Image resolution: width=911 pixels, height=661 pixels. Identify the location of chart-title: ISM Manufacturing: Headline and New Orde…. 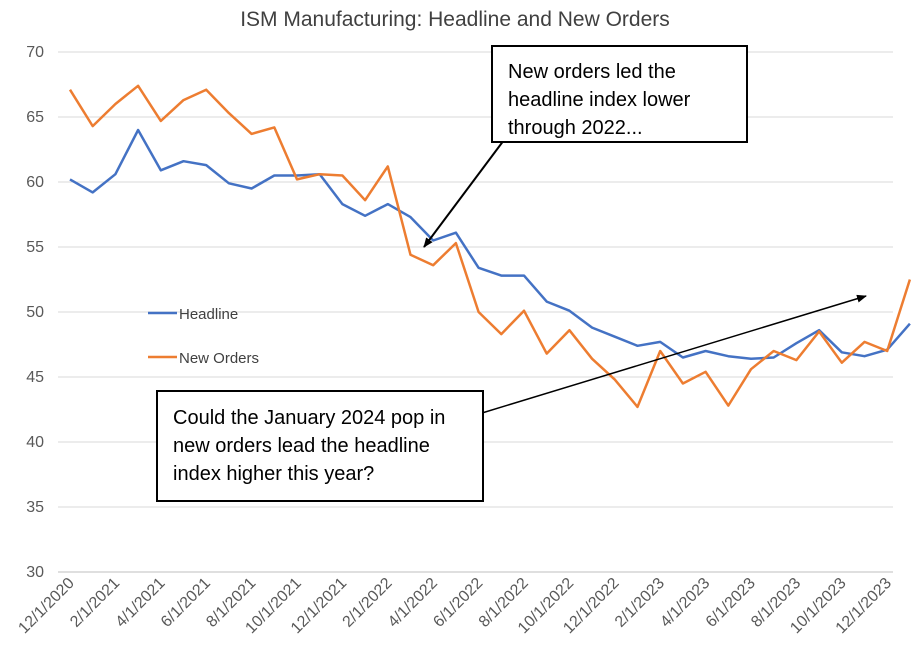
(455, 19).